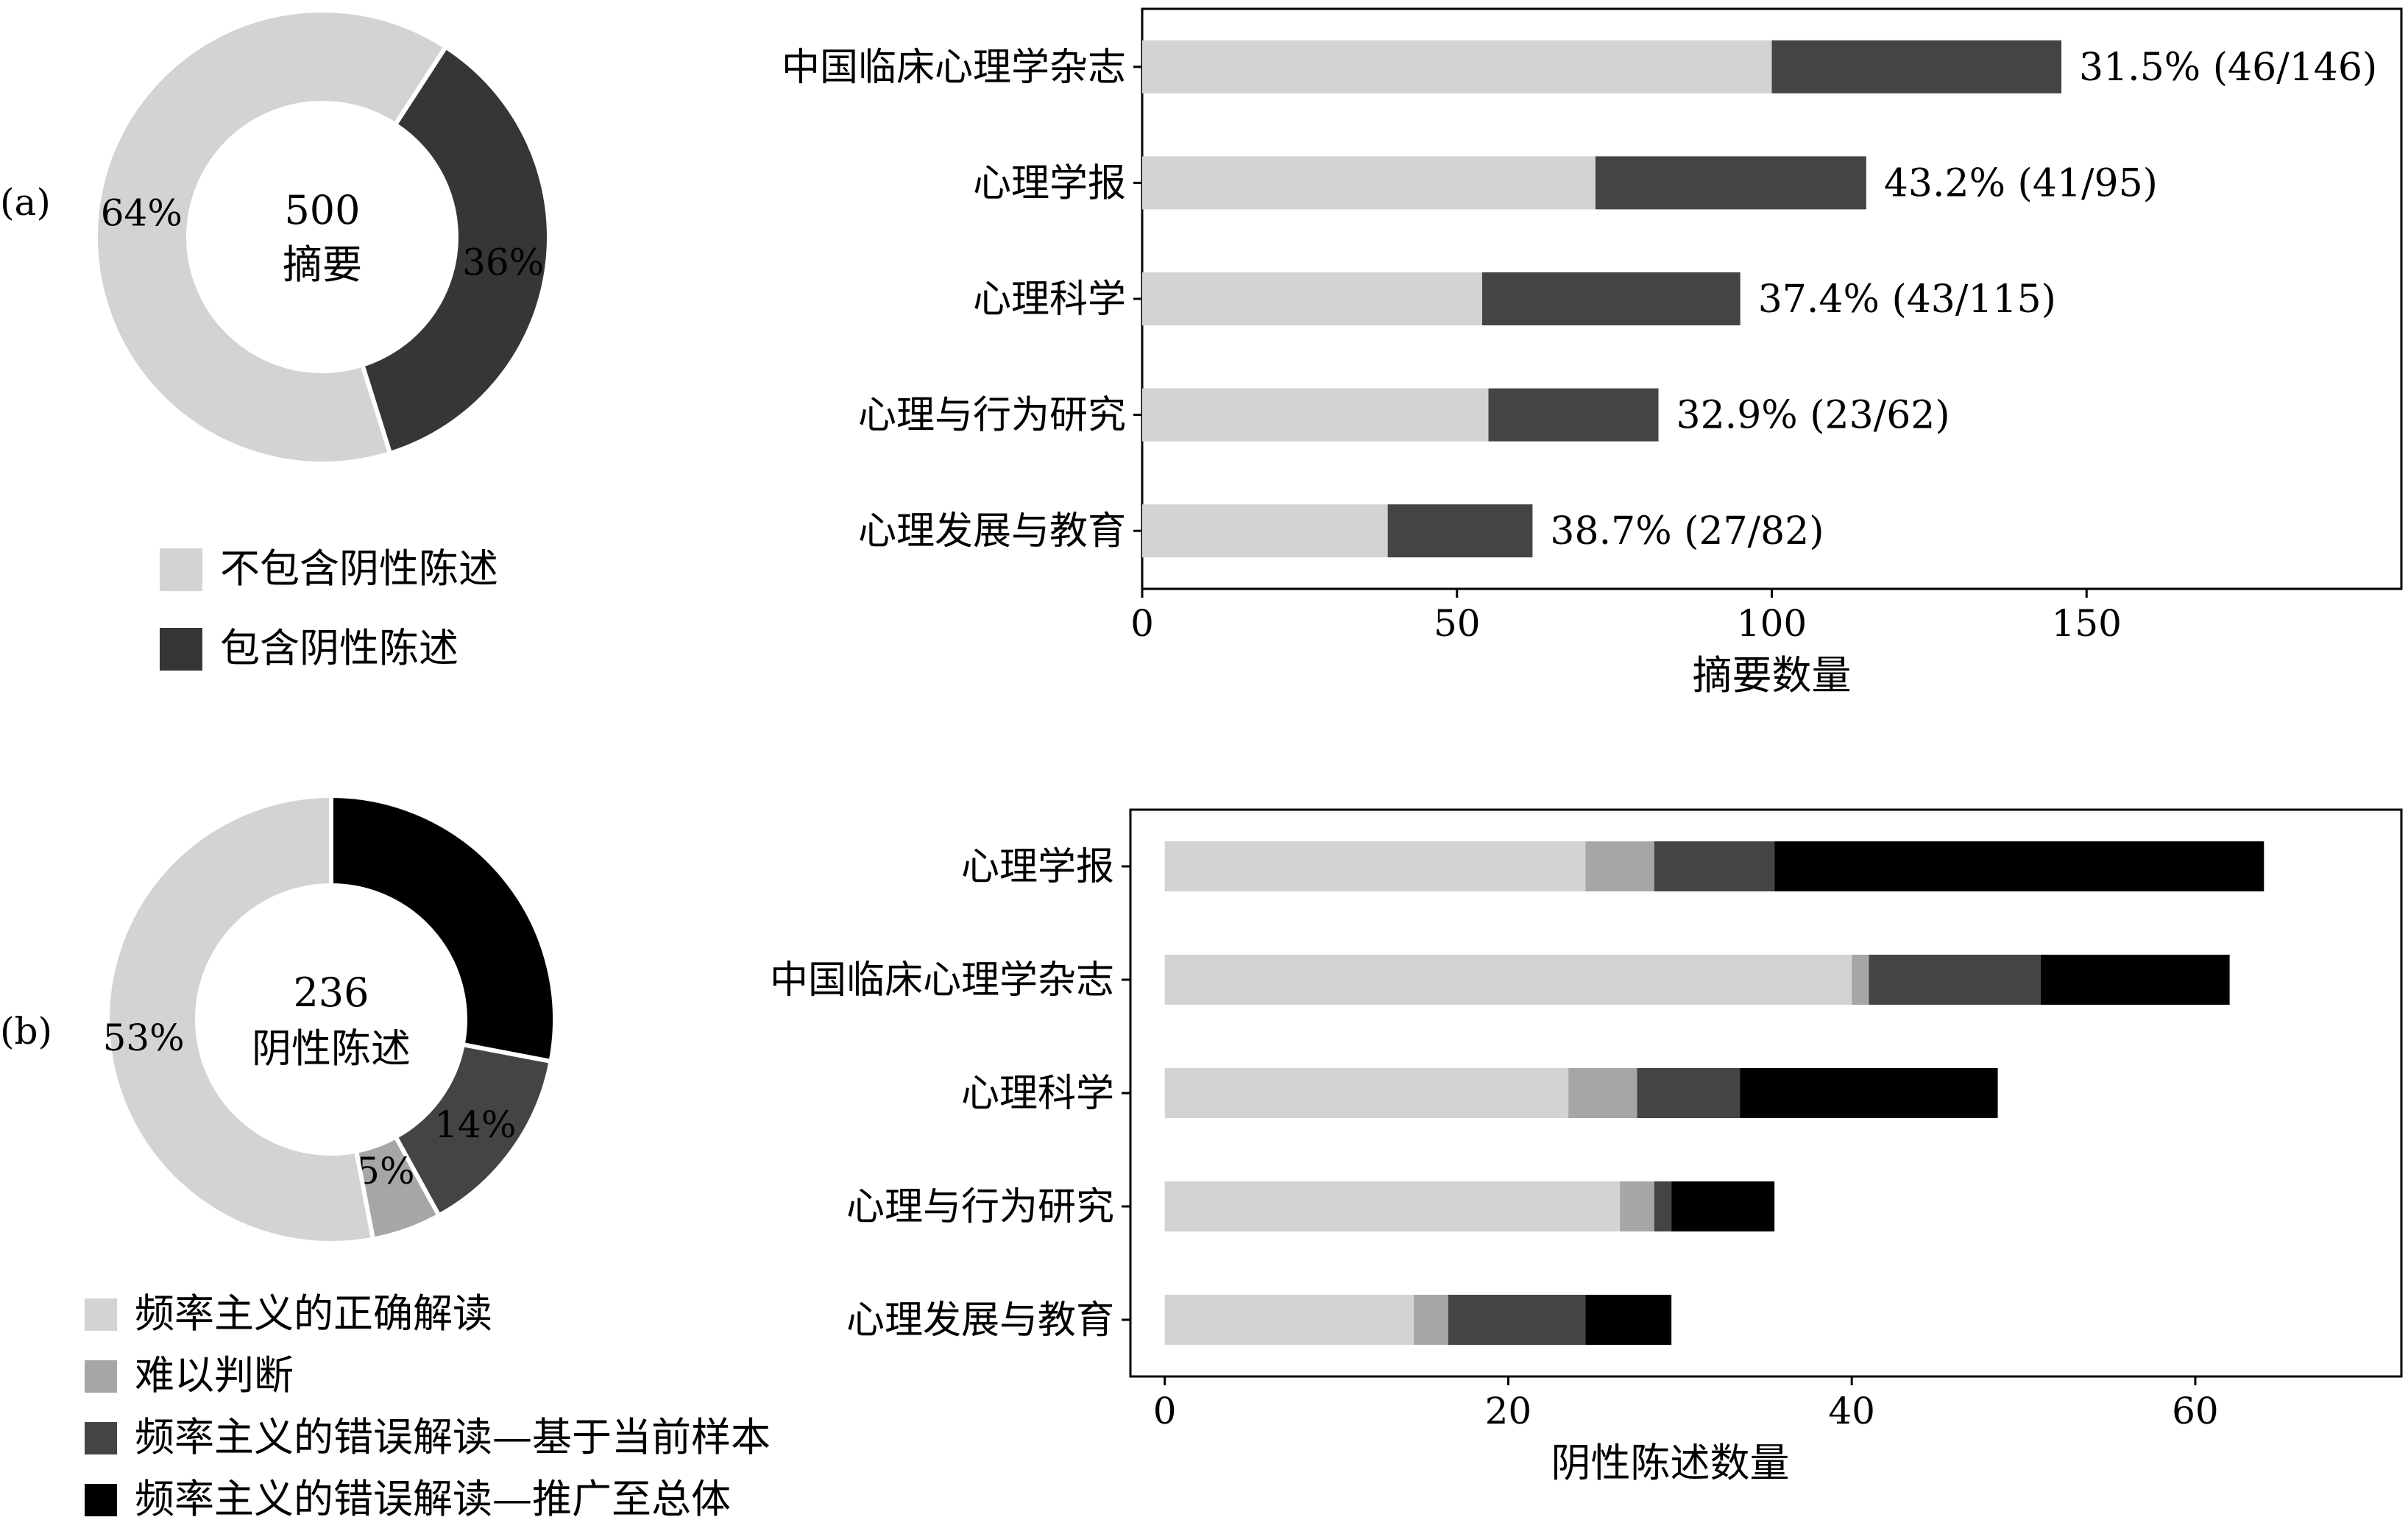 The height and width of the screenshot is (1520, 2408). I want to click on bar-value-label: 32.9% (23/62), so click(1813, 416).